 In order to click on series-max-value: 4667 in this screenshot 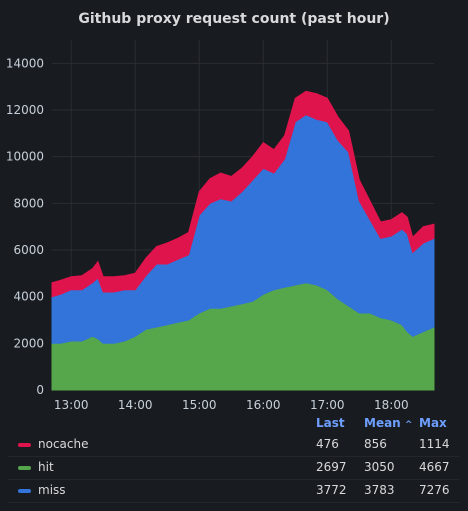, I will do `click(434, 467)`.